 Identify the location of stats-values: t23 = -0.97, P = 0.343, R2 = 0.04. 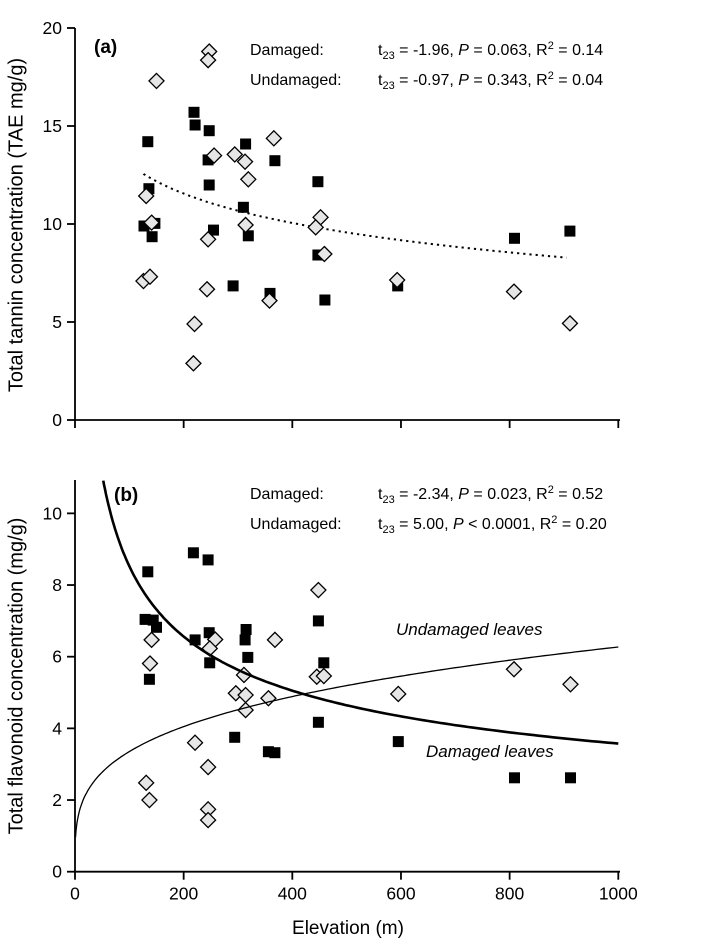
(490, 81).